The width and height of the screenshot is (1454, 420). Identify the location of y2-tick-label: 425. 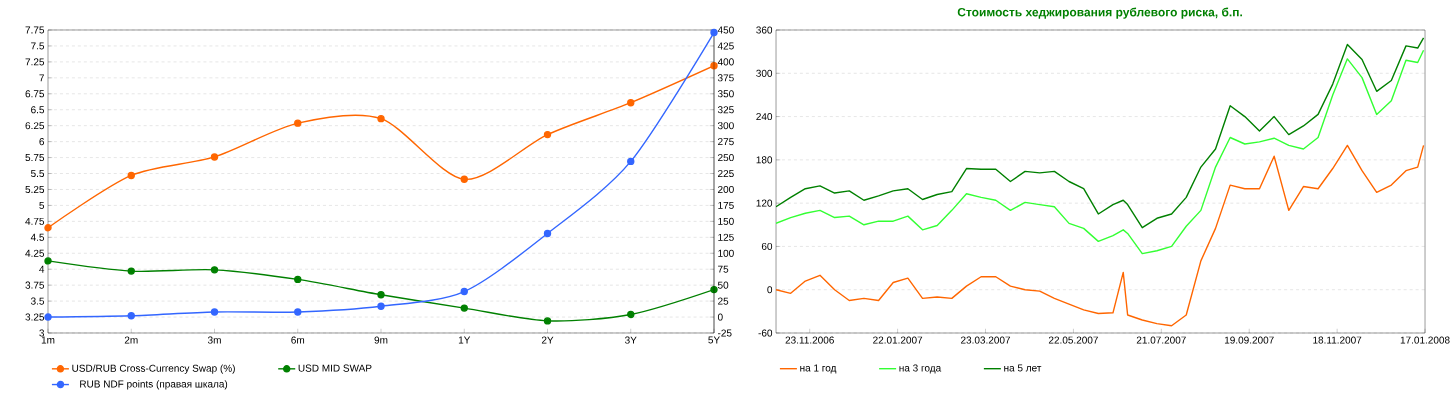
(725, 46).